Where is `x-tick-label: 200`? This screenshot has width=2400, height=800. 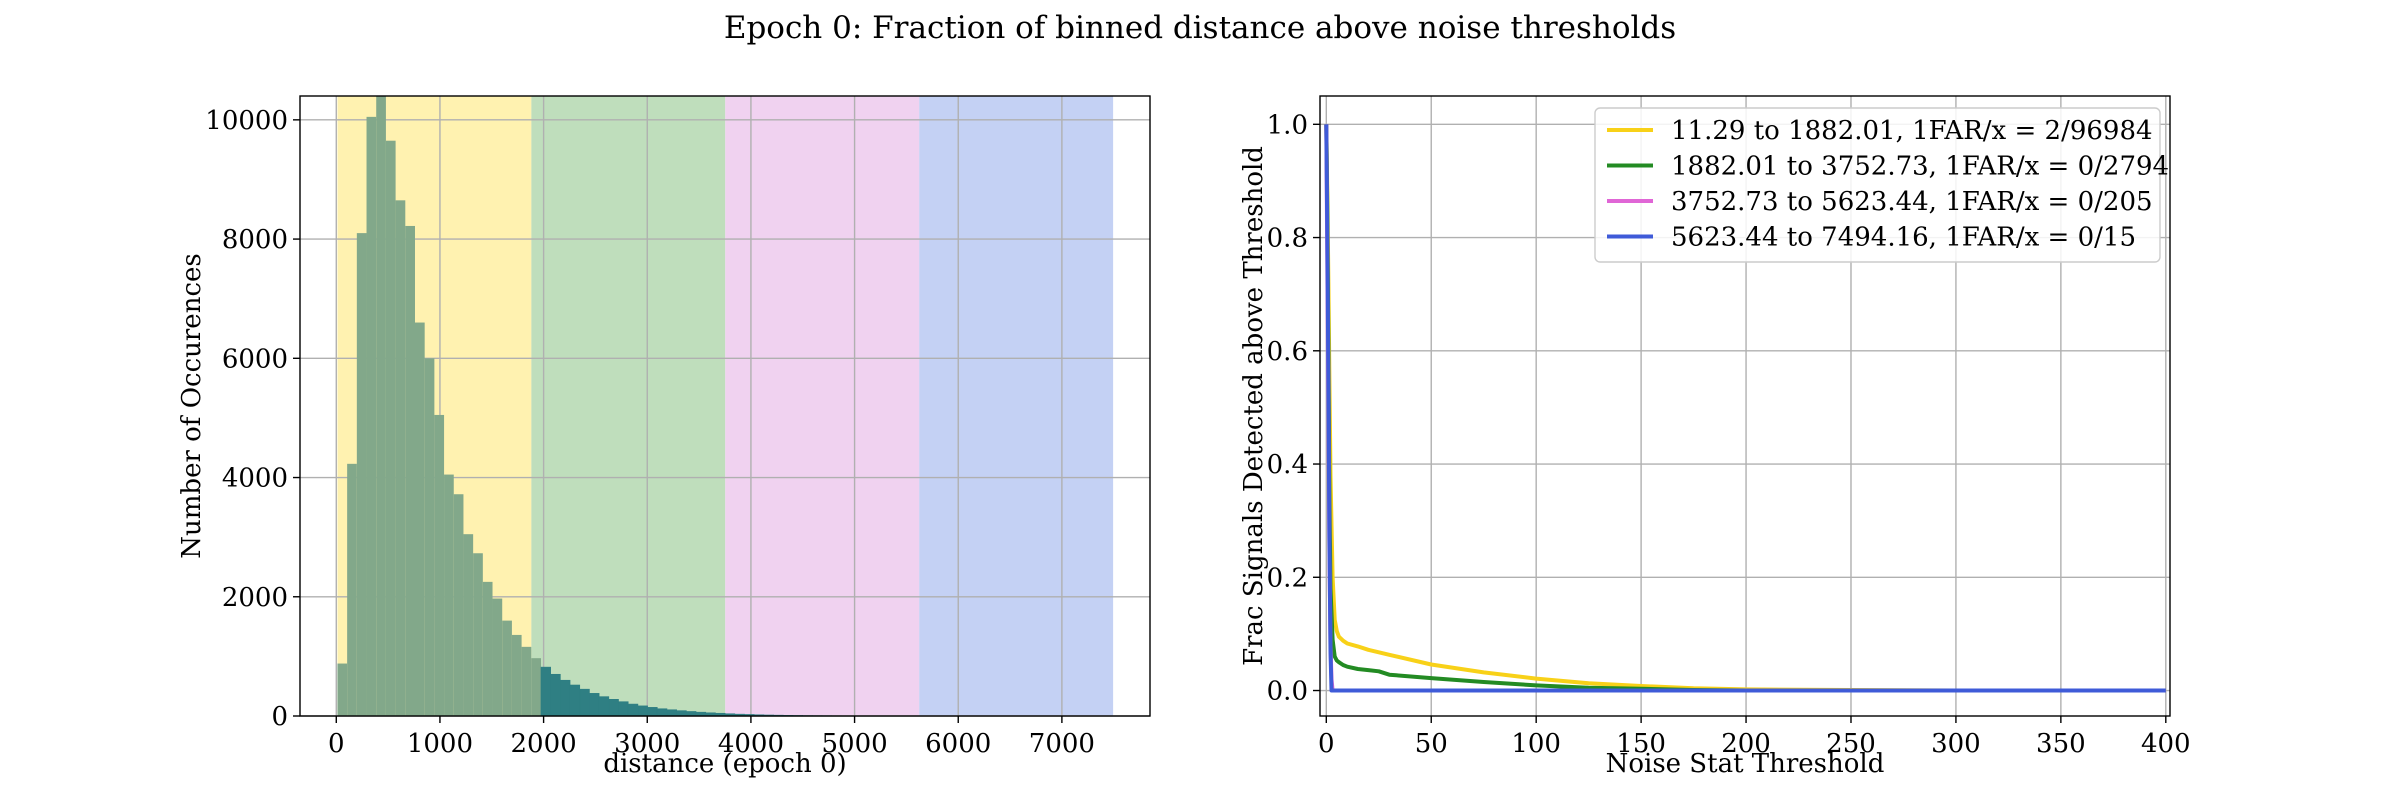 x-tick-label: 200 is located at coordinates (1746, 744).